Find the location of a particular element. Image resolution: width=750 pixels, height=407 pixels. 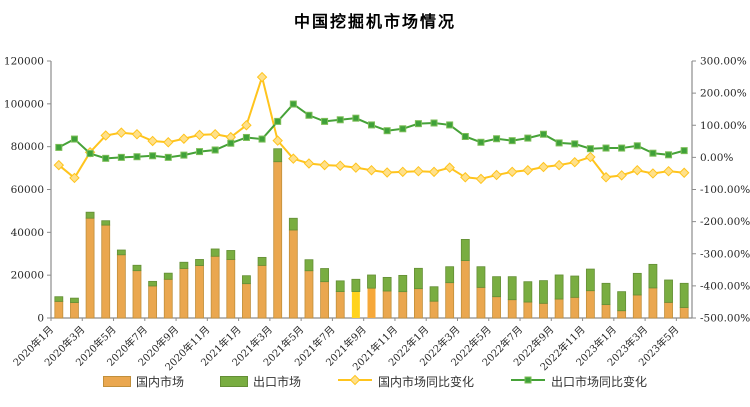

legend-item-domestic-market: 国内市场 is located at coordinates (143, 381).